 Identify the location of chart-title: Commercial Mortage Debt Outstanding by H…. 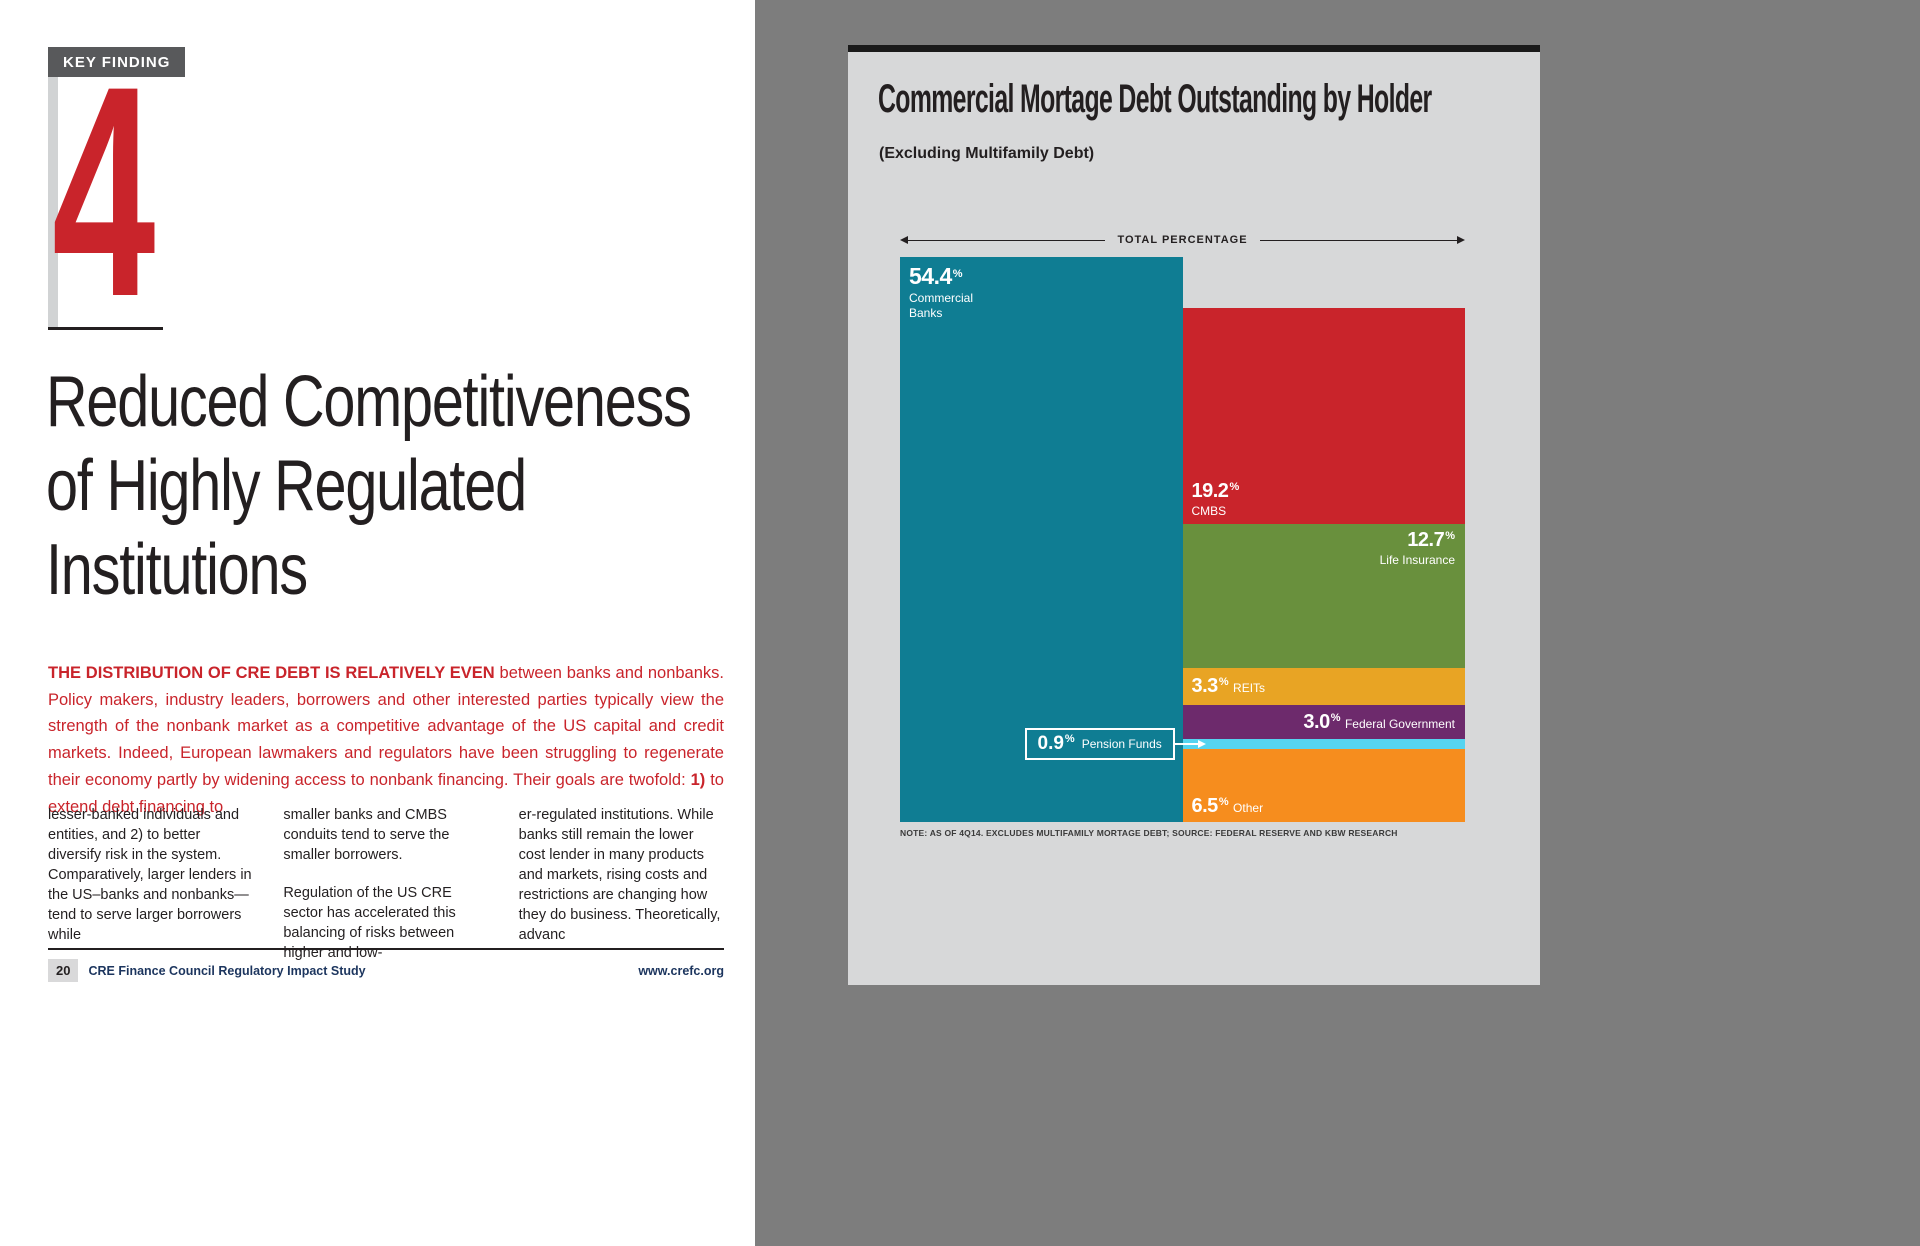
(1155, 99).